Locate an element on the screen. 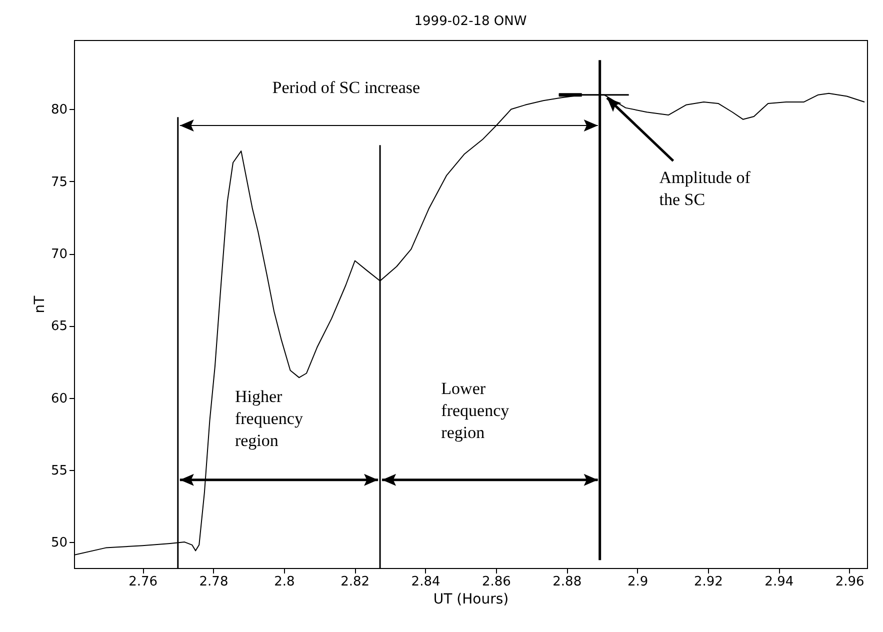 Image resolution: width=883 pixels, height=632 pixels. y-tick-label: 65 is located at coordinates (59, 326).